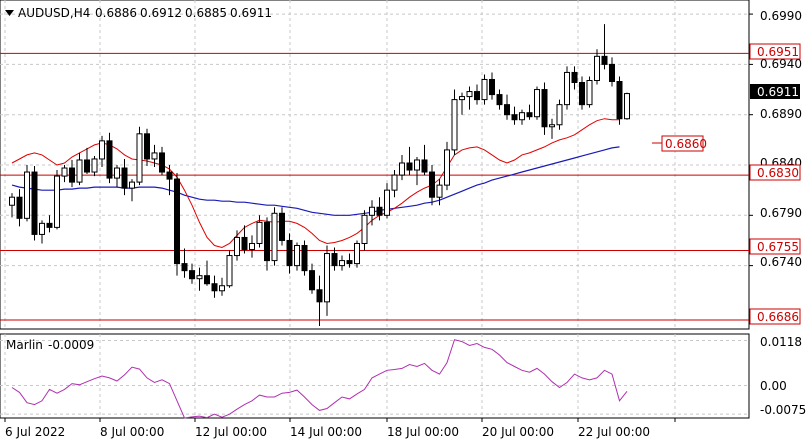 The height and width of the screenshot is (447, 809). What do you see at coordinates (781, 262) in the screenshot?
I see `price-tick: 0.6740` at bounding box center [781, 262].